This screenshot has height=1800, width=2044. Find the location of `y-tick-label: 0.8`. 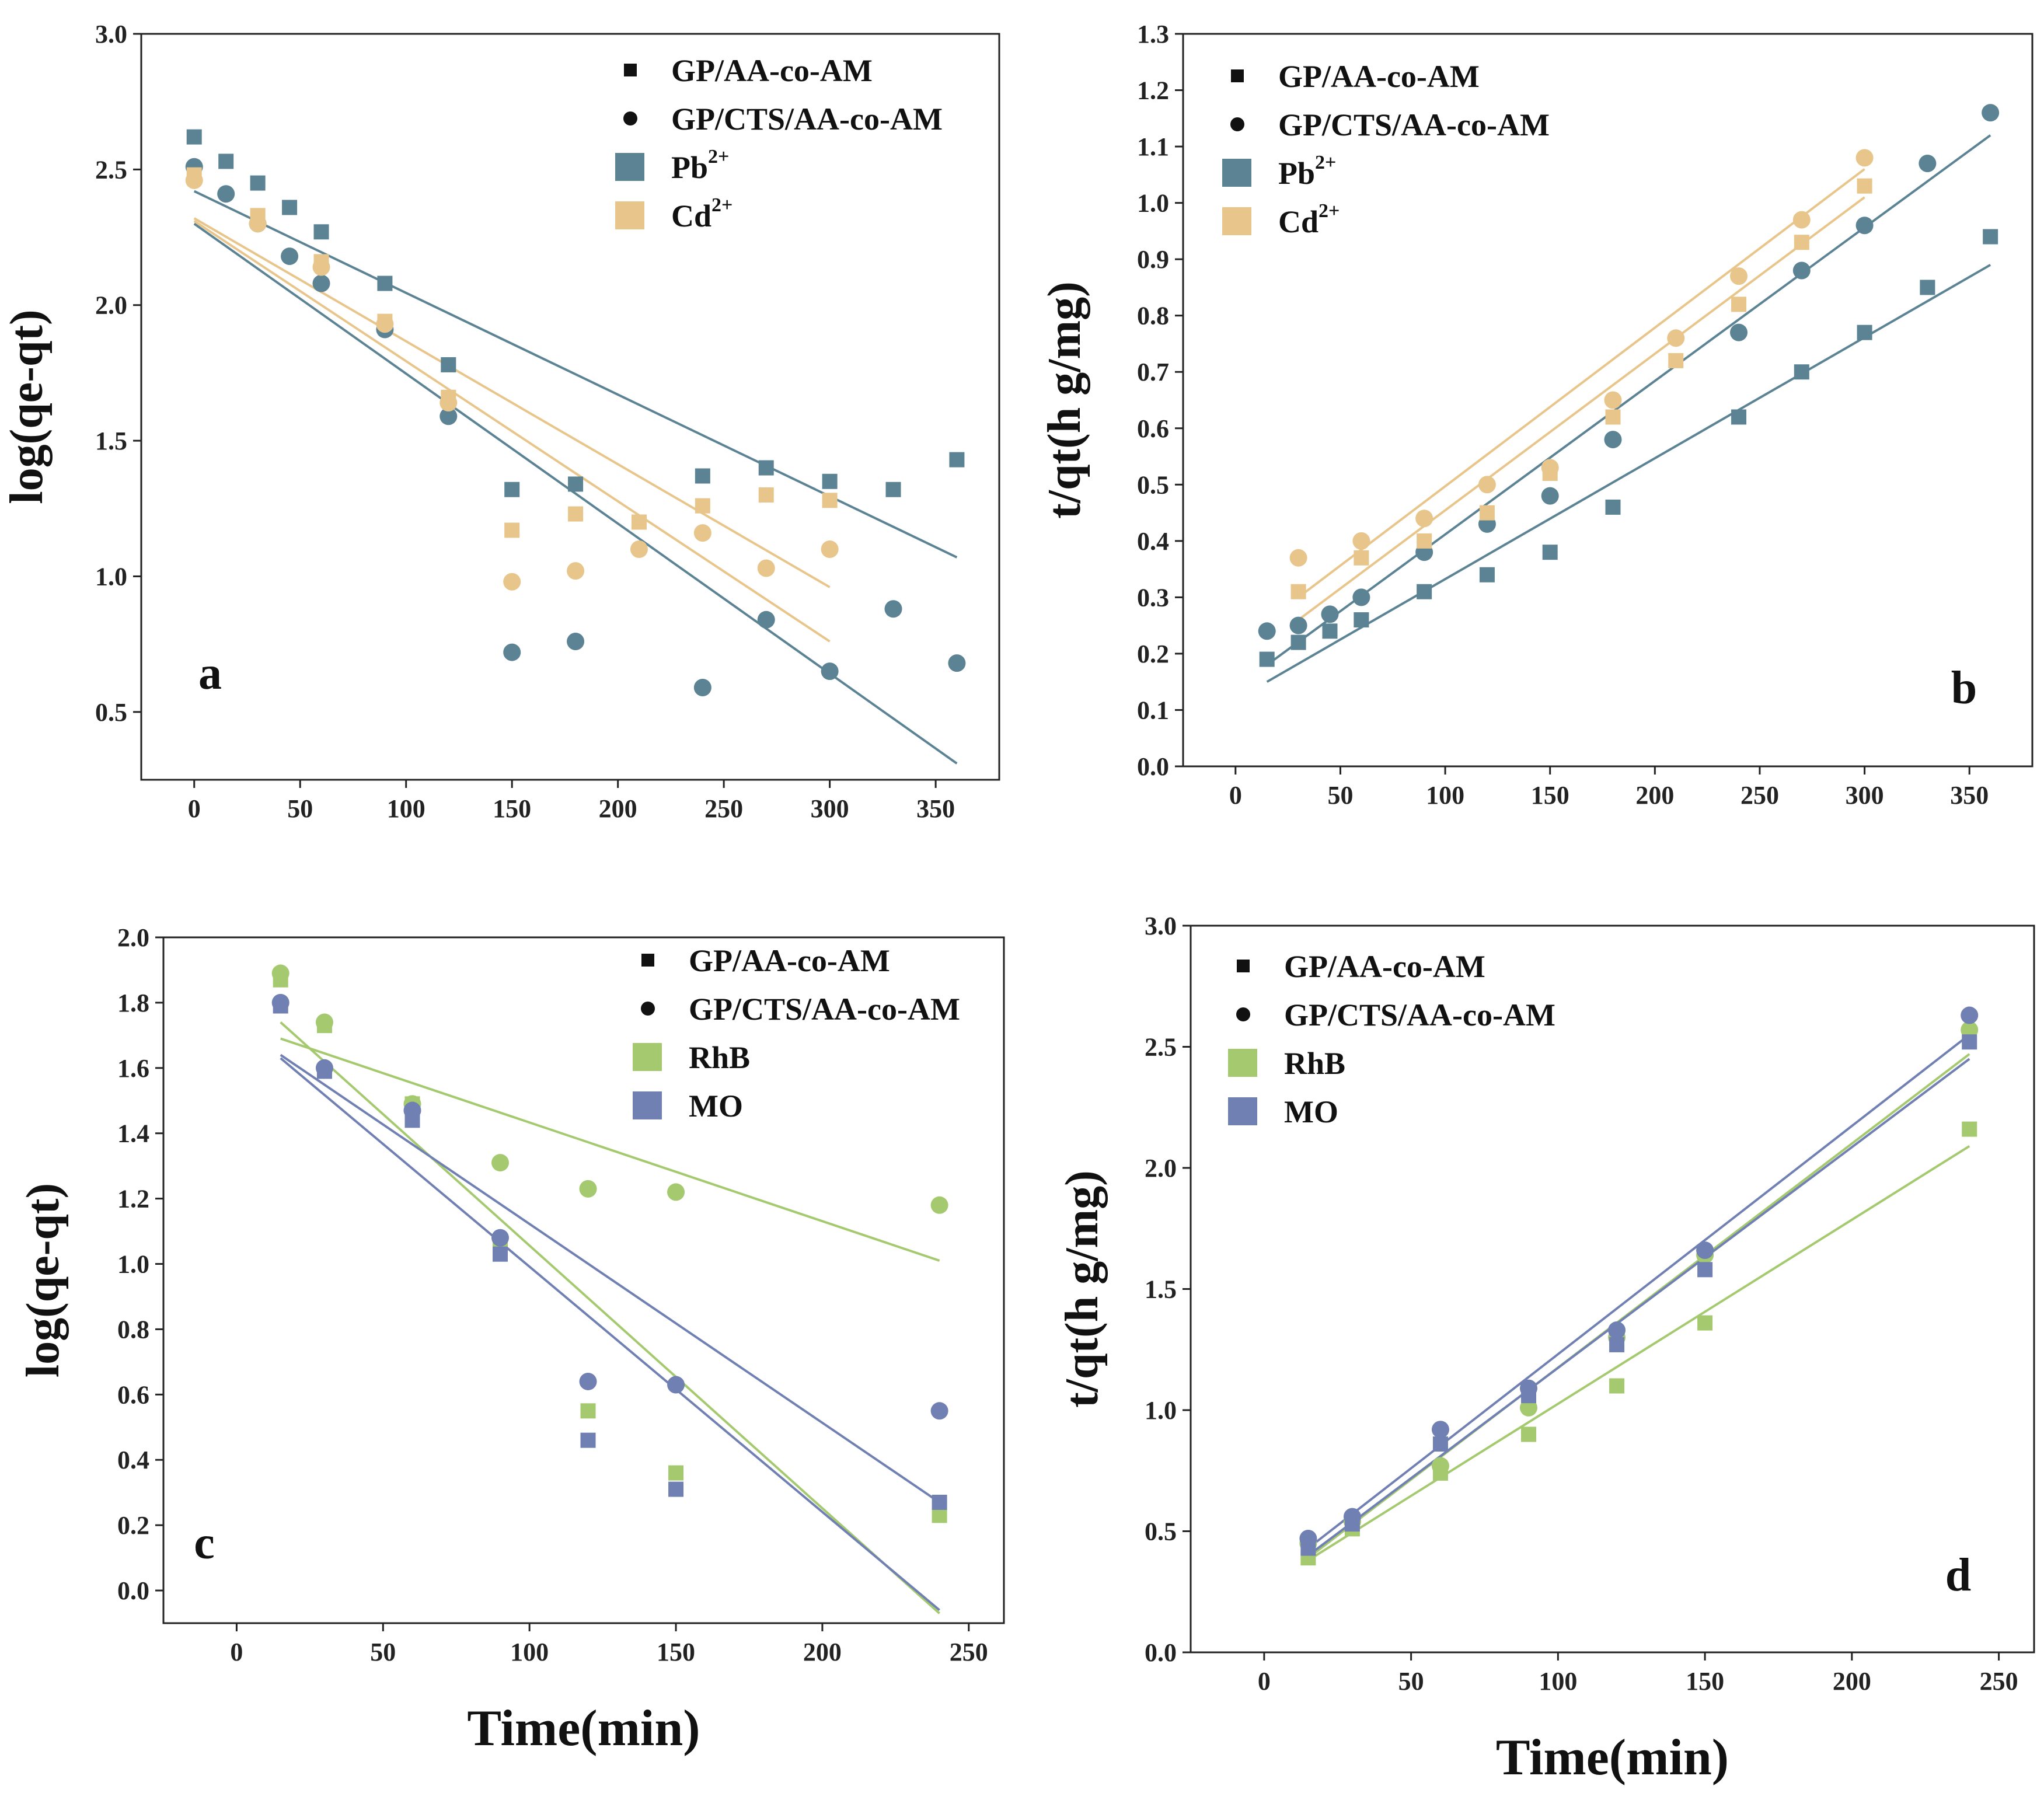

y-tick-label: 0.8 is located at coordinates (133, 1329).